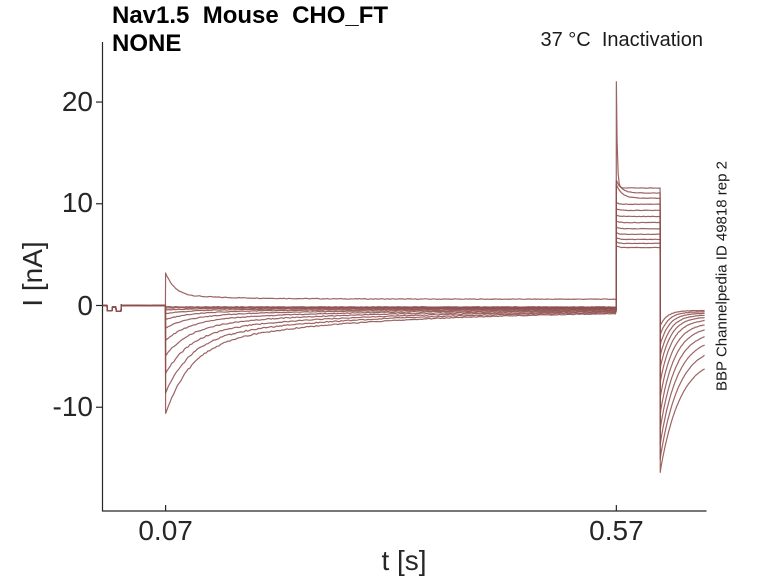  I want to click on condition-label: 37 °C Inactivation, so click(621, 40).